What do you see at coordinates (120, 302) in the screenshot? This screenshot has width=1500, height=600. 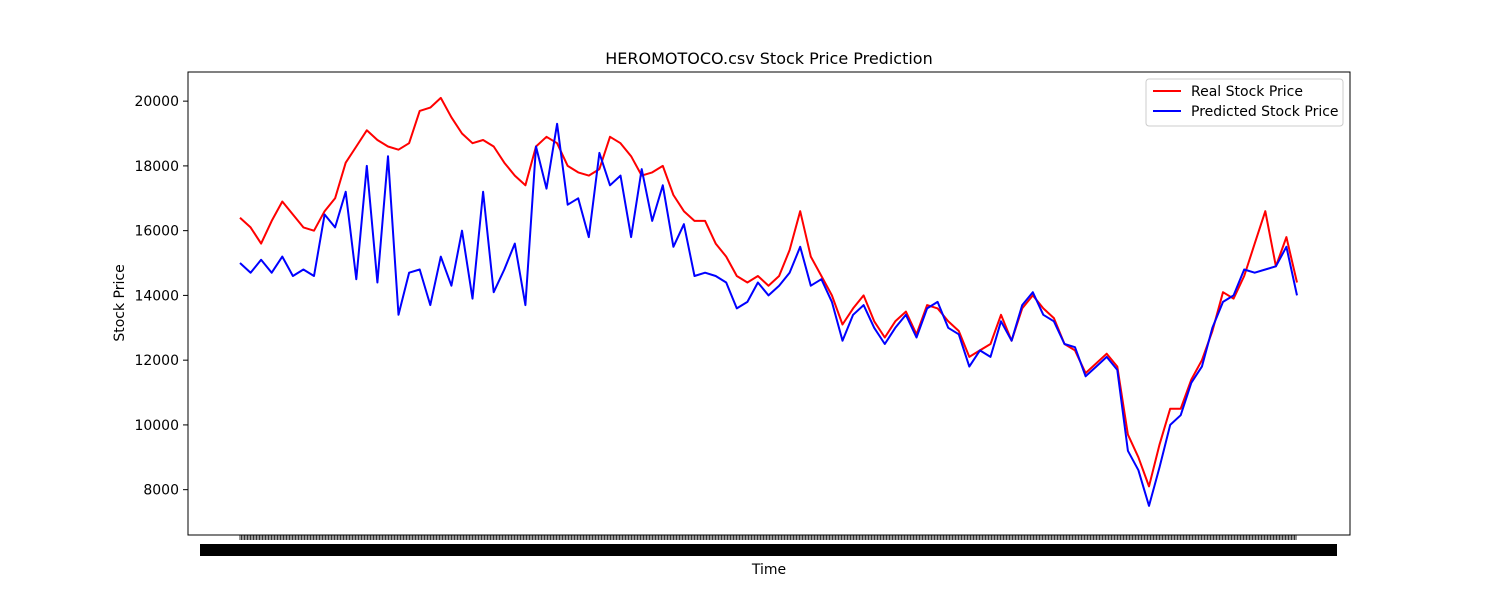 I see `y-axis-label: Stock Price` at bounding box center [120, 302].